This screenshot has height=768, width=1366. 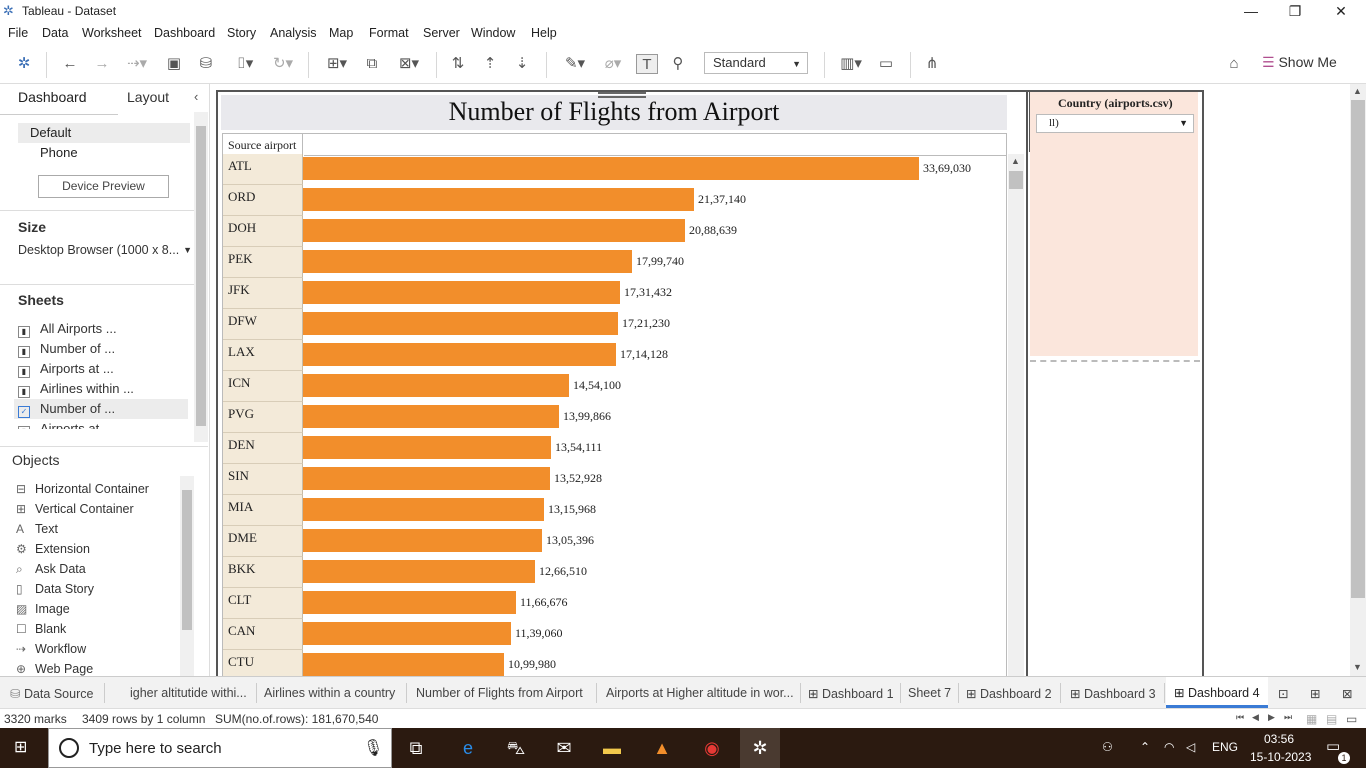 What do you see at coordinates (372, 63) in the screenshot?
I see `duplicate-icon: ⧉` at bounding box center [372, 63].